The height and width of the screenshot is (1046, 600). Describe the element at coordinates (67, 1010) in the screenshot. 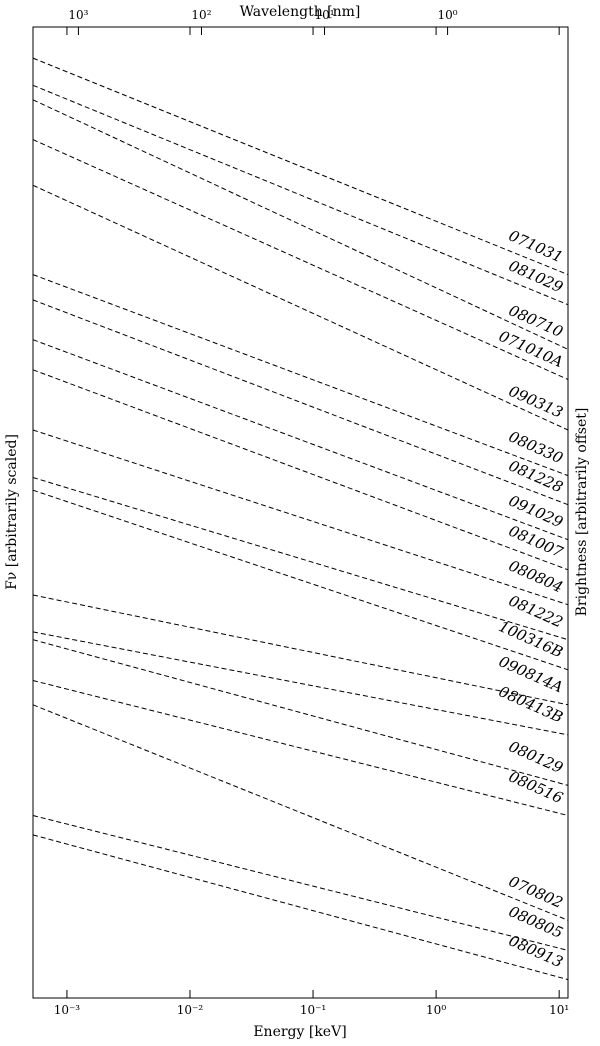

I see `x-tick-label: 10⁻³` at that location.